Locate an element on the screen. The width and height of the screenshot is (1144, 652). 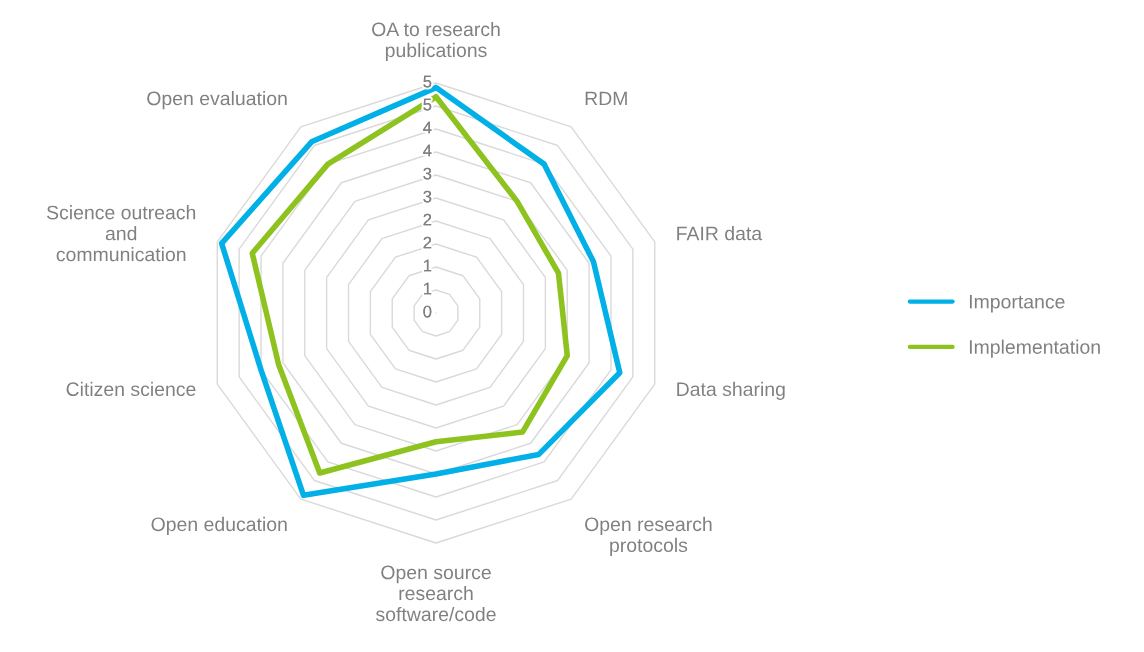
y-tick-label: 0 is located at coordinates (427, 311).